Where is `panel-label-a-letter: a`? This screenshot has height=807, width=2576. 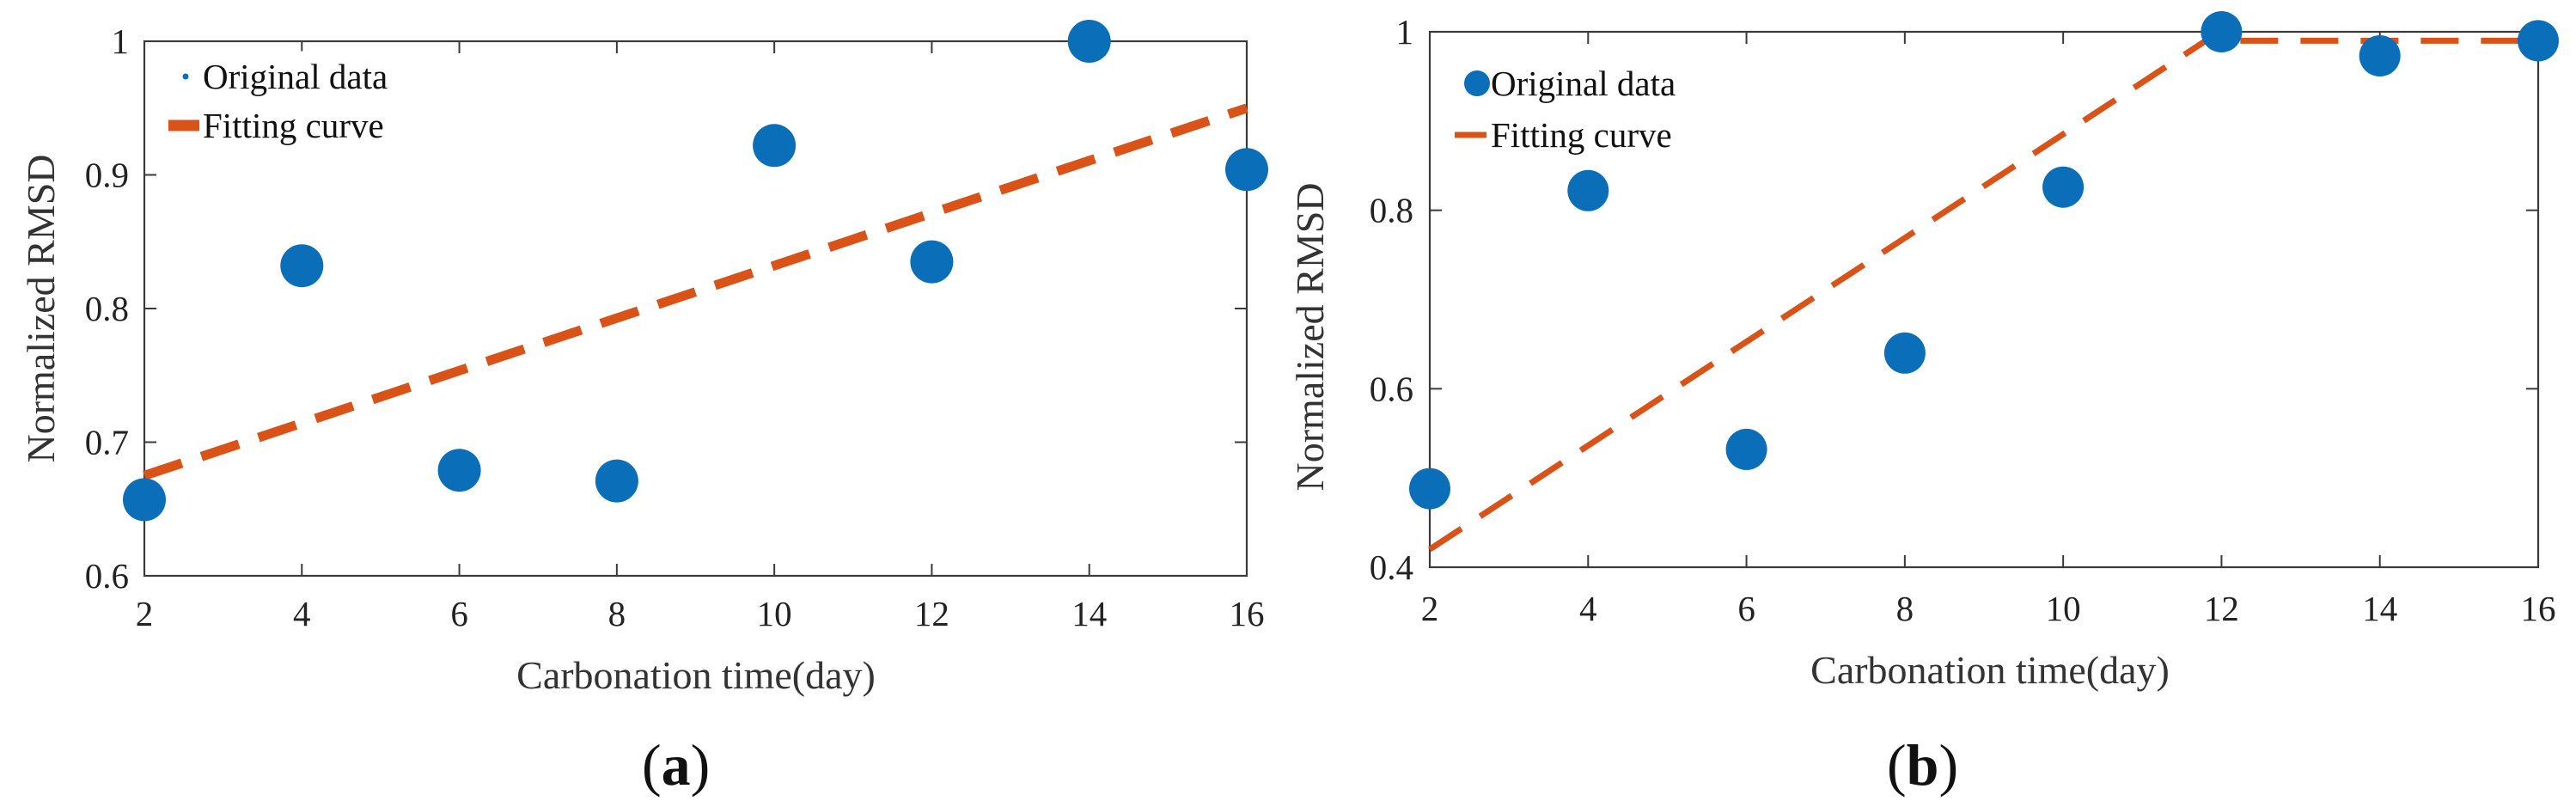 panel-label-a-letter: a is located at coordinates (676, 765).